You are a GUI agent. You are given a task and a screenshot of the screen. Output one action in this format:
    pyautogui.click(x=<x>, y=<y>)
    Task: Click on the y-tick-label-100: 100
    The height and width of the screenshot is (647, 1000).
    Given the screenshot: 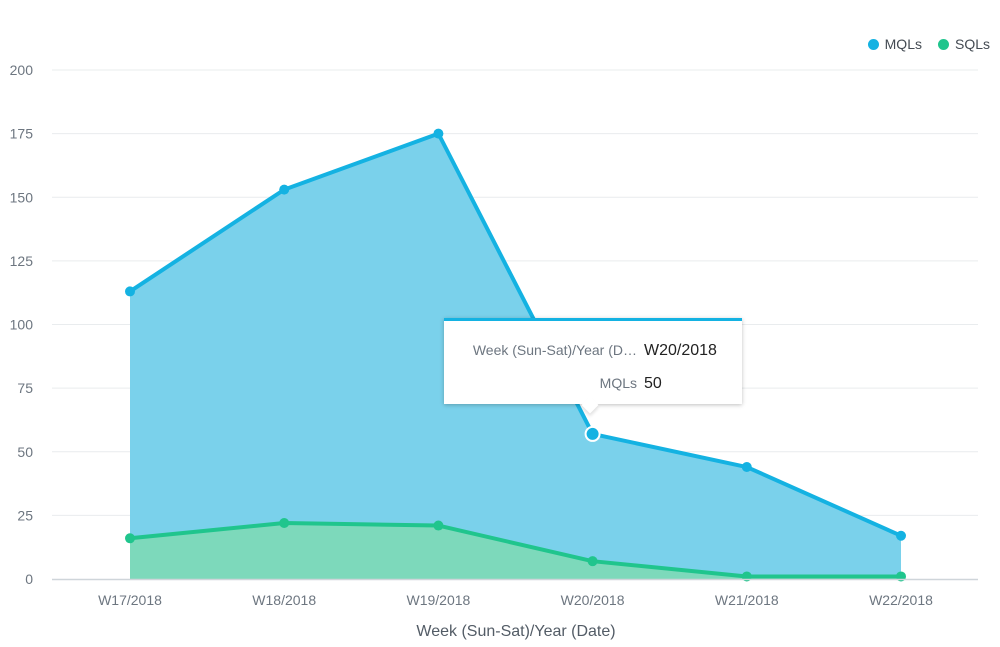 What is the action you would take?
    pyautogui.click(x=22, y=325)
    